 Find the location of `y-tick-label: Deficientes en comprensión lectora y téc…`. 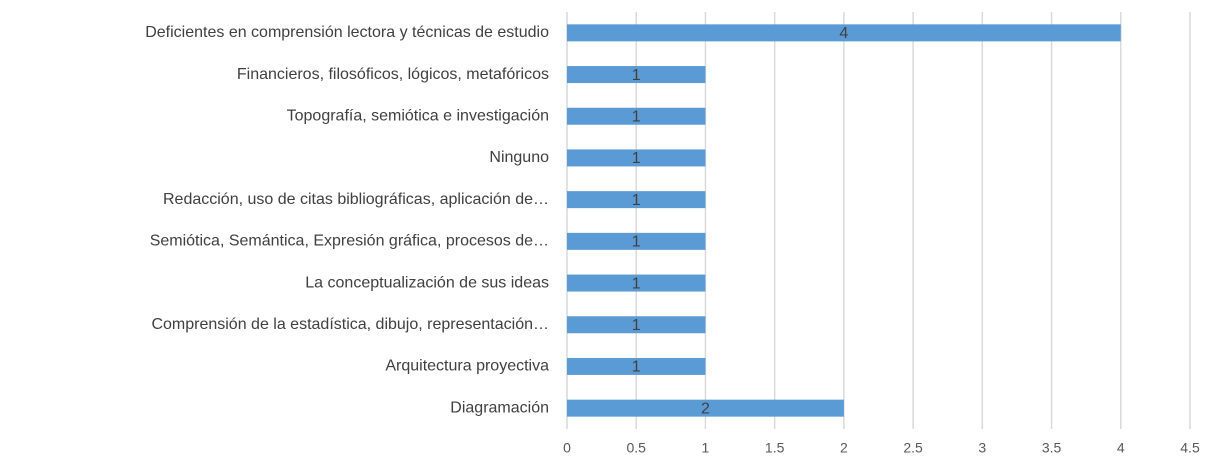

y-tick-label: Deficientes en comprensión lectora y téc… is located at coordinates (347, 32).